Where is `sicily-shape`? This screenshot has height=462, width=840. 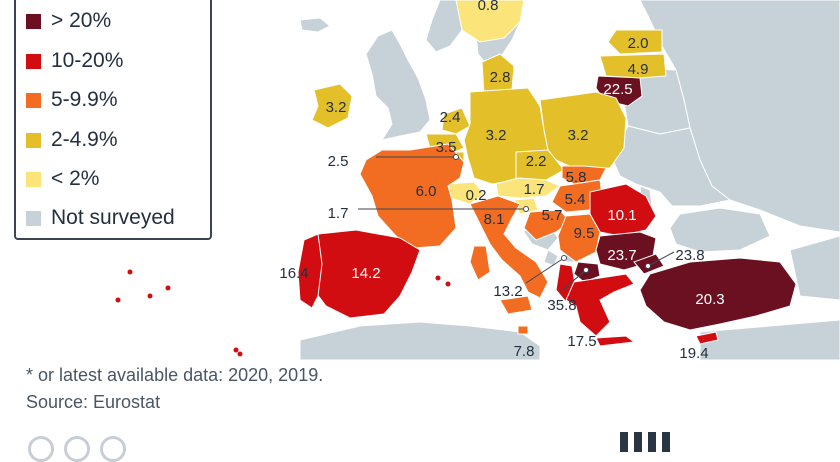 sicily-shape is located at coordinates (516, 305).